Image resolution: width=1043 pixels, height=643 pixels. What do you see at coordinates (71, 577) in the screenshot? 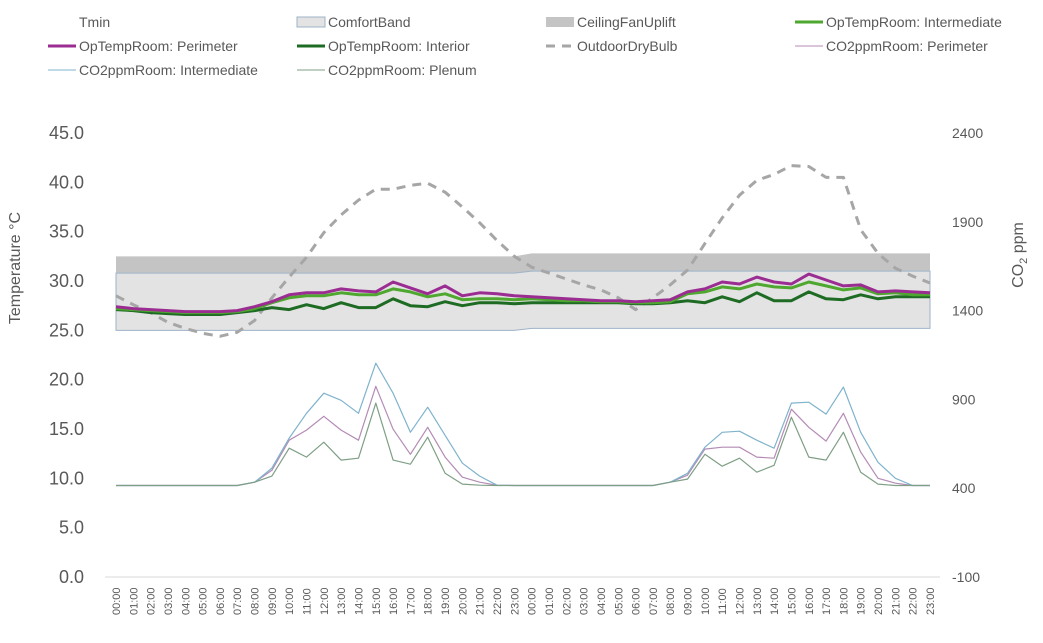
I see `y-tick-label: 0.0` at bounding box center [71, 577].